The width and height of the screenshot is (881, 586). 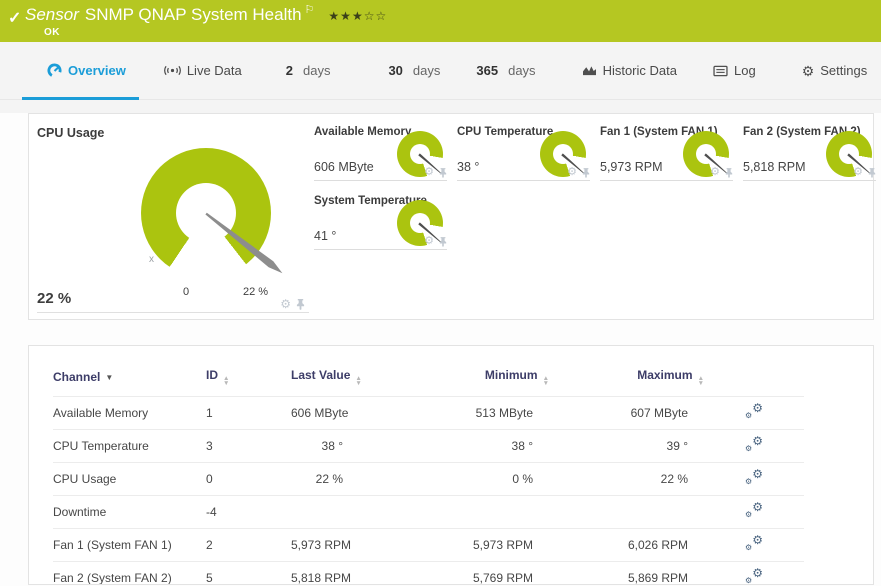 What do you see at coordinates (626, 479) in the screenshot?
I see `cell-maximum: 22 %` at bounding box center [626, 479].